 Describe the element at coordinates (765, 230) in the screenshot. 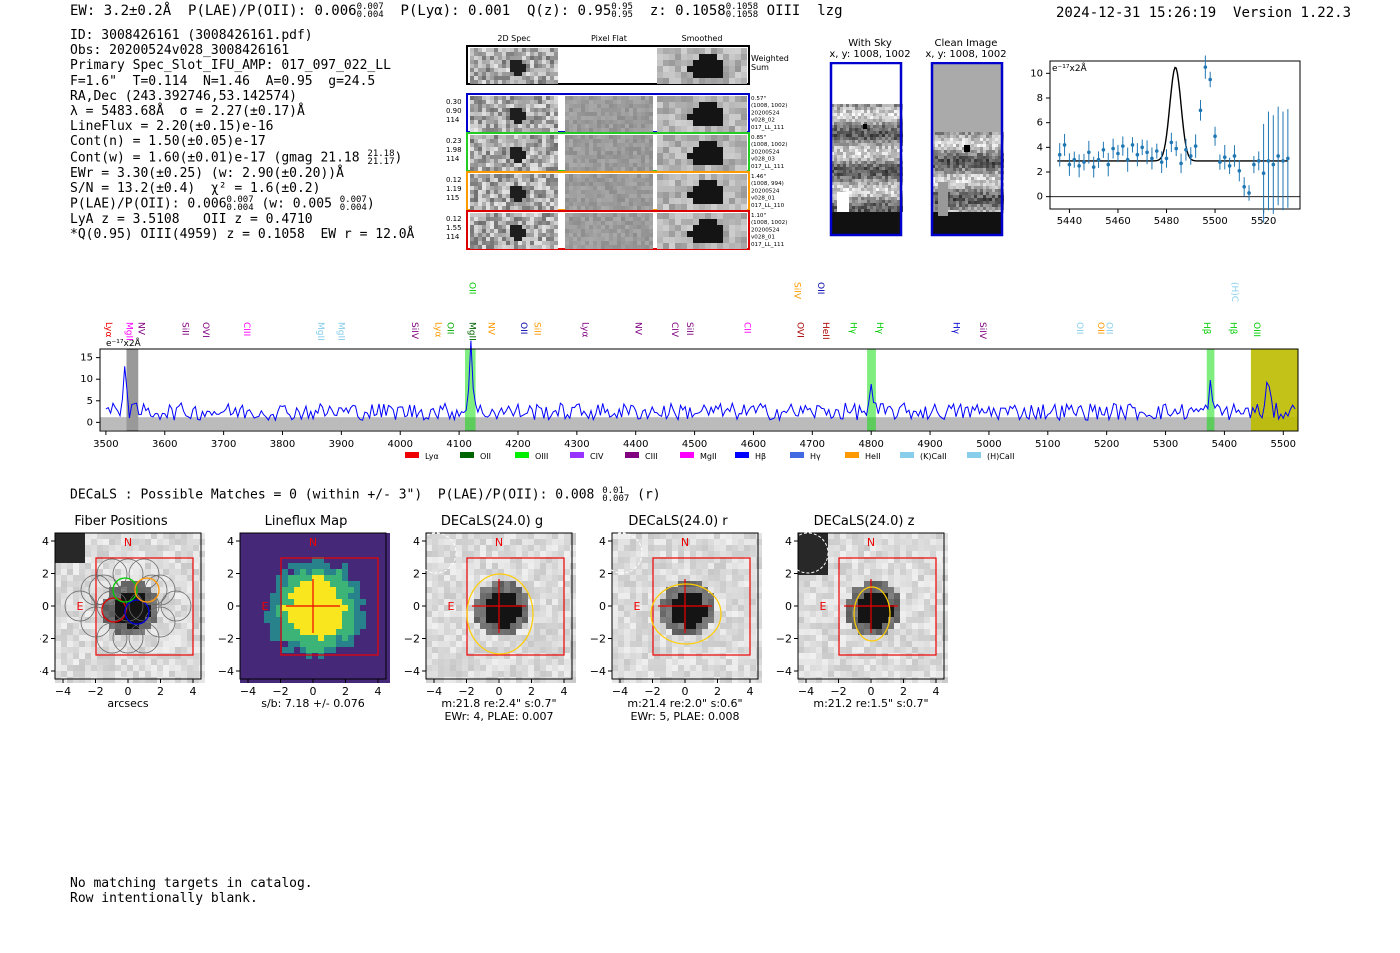

I see `cutout-row-meta: 20200524` at that location.